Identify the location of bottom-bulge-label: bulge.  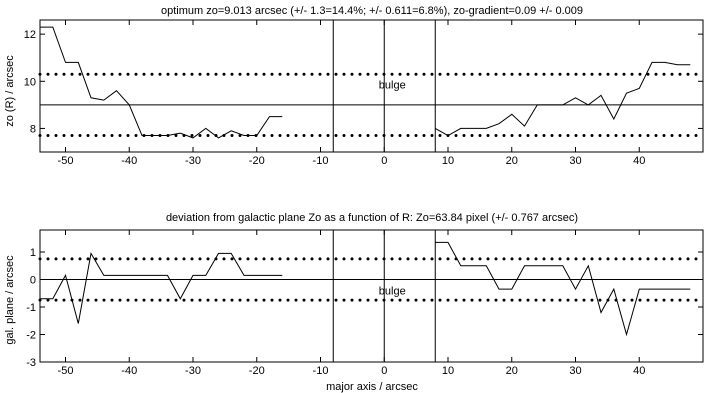
(392, 292).